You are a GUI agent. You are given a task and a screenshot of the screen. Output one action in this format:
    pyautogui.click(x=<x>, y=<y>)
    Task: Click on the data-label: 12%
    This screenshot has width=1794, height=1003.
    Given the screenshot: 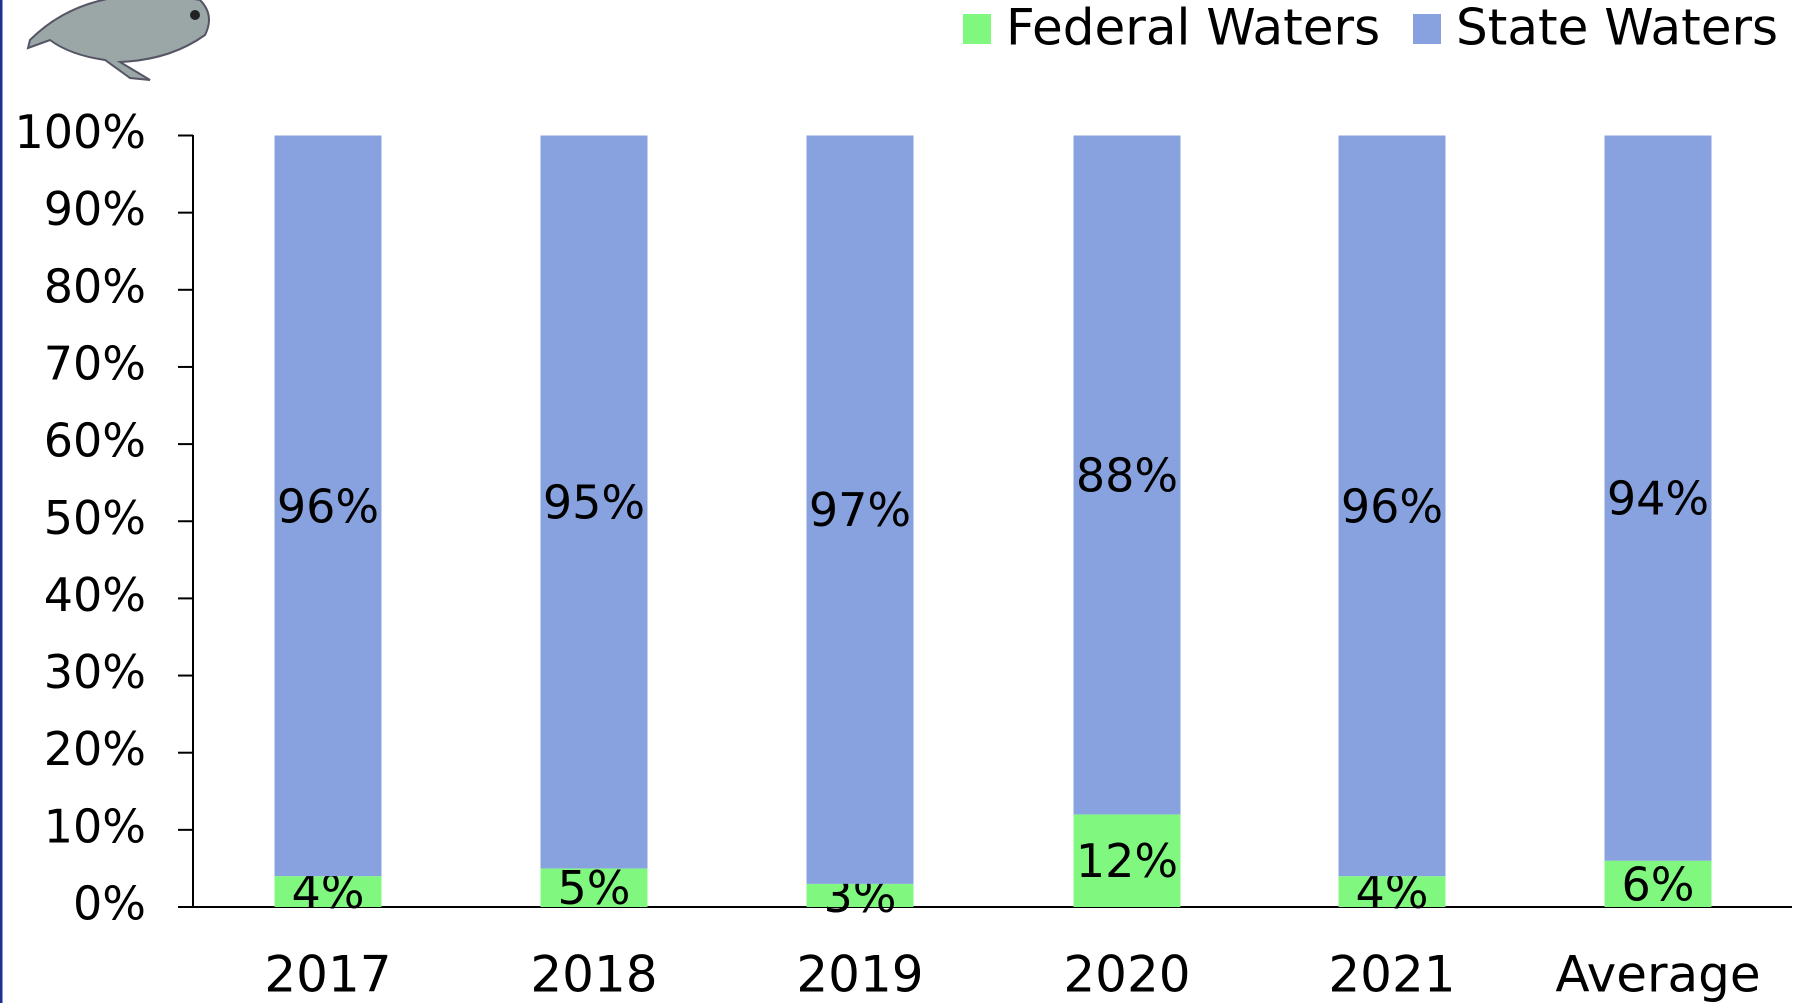 What is the action you would take?
    pyautogui.click(x=1127, y=861)
    